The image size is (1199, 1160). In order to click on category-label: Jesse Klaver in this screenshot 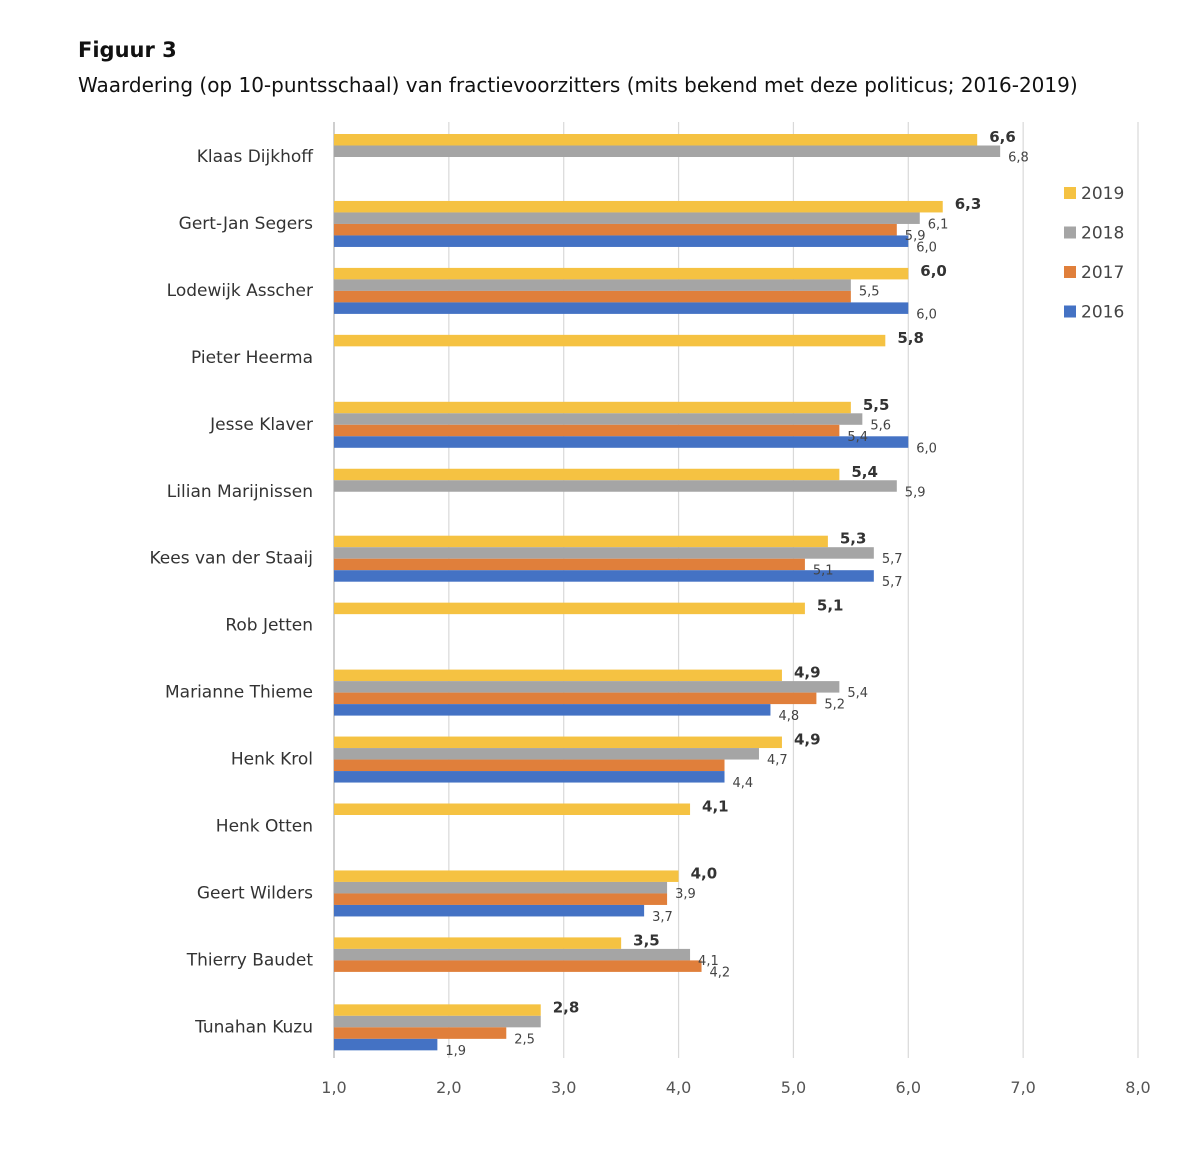, I will do `click(261, 425)`.